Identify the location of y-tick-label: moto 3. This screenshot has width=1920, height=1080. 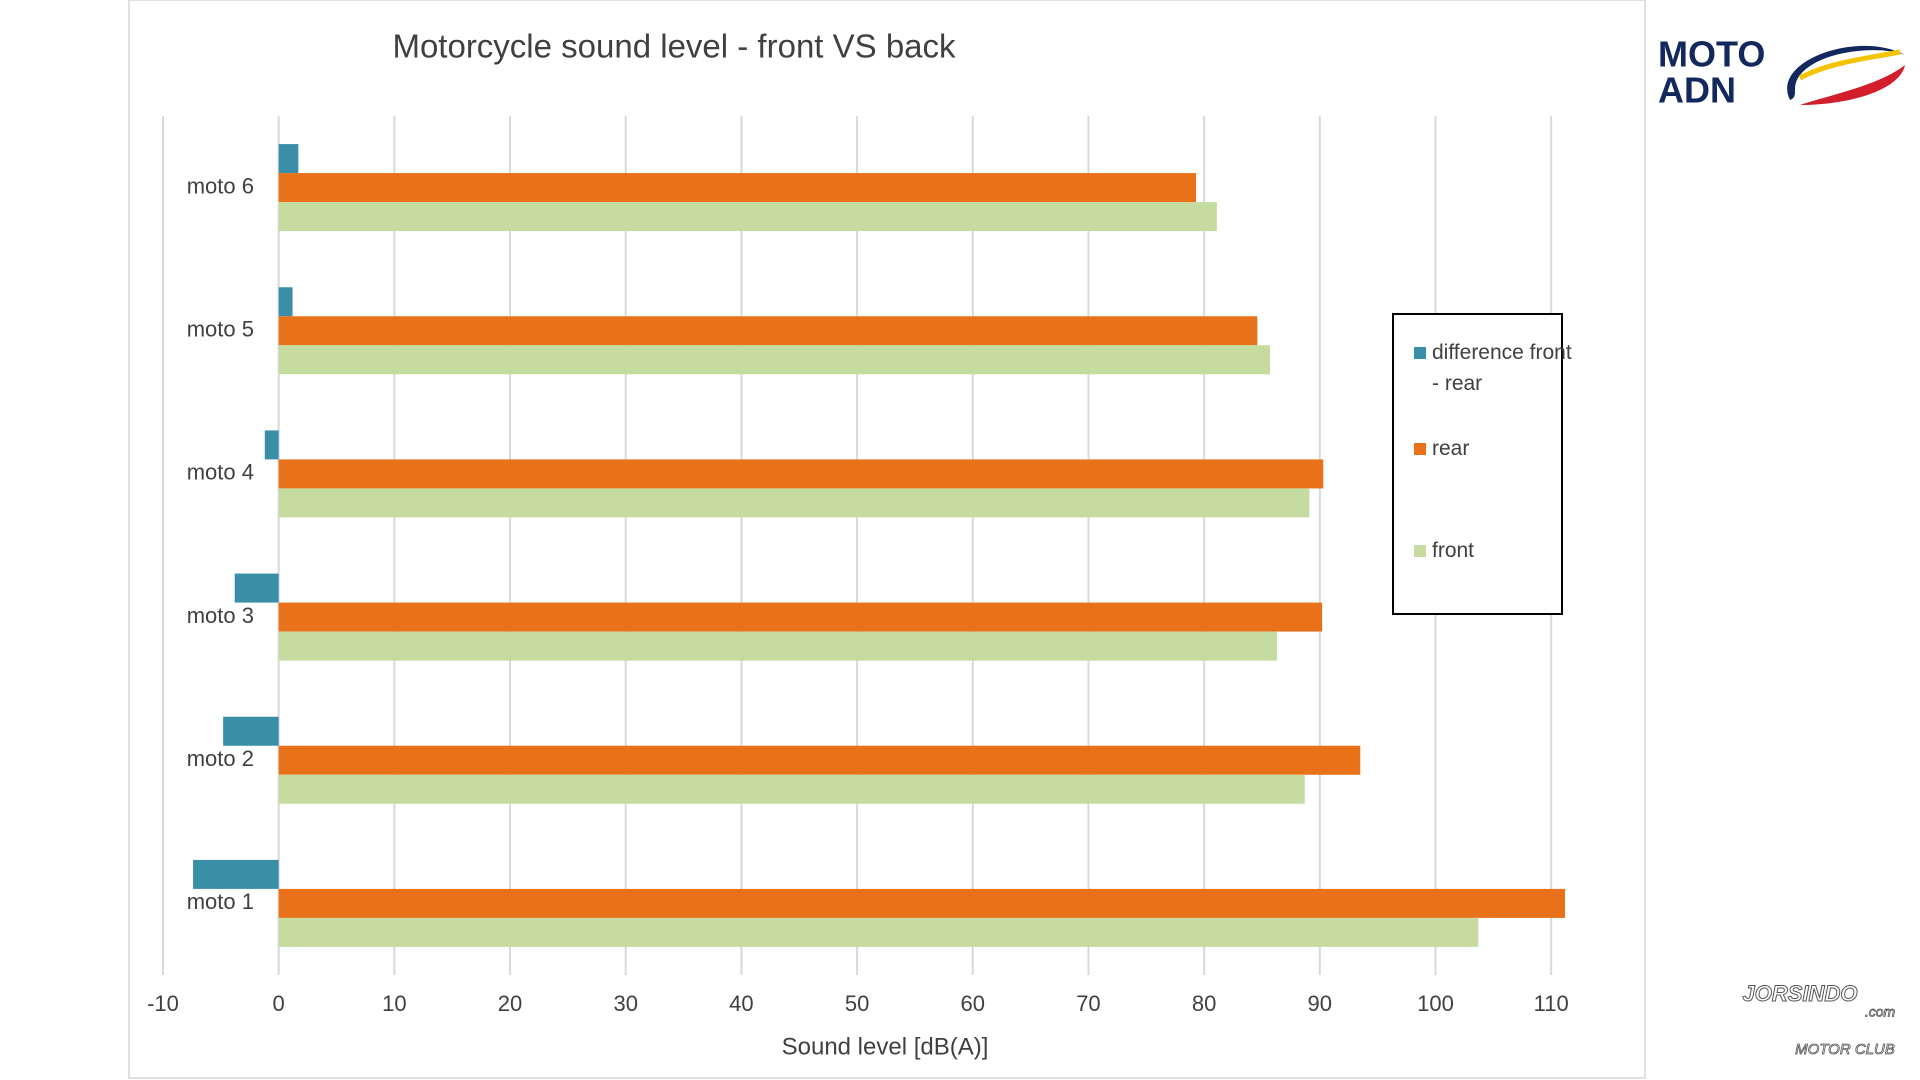
(220, 615).